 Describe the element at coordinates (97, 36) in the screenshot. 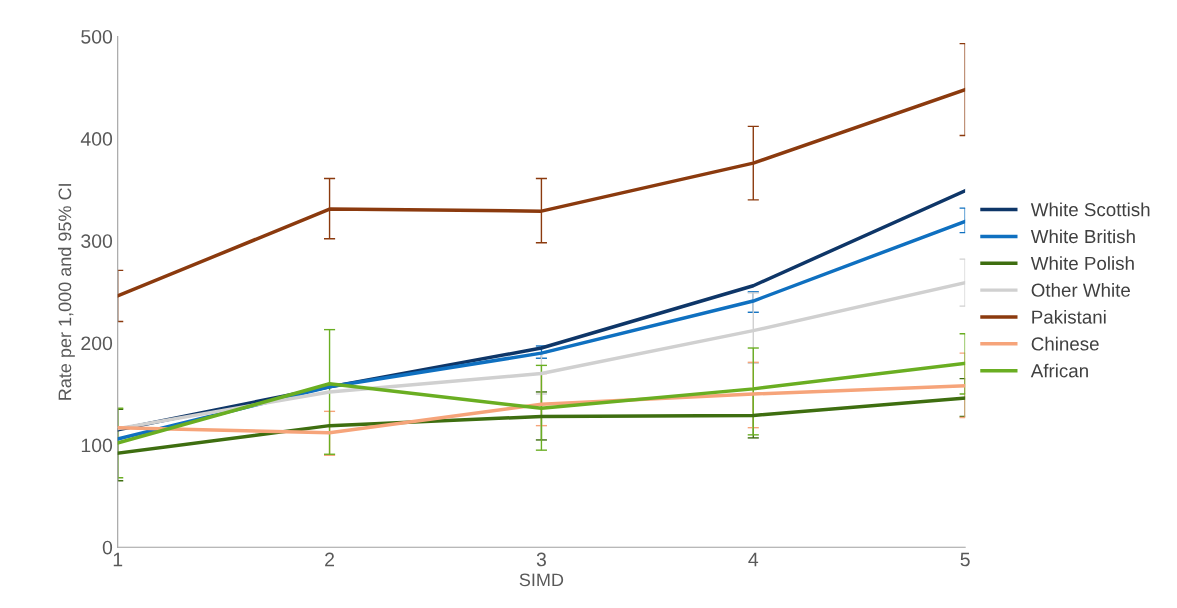

I see `y-tick-label: 500` at that location.